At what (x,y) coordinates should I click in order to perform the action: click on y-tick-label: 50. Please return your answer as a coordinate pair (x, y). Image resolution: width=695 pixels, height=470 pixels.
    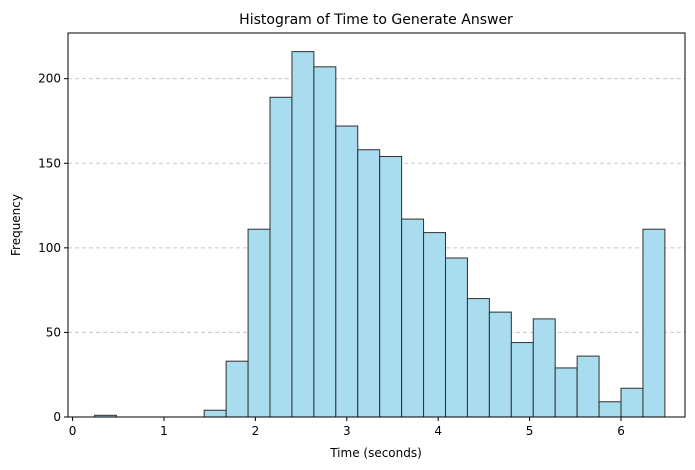
    Looking at the image, I should click on (53, 332).